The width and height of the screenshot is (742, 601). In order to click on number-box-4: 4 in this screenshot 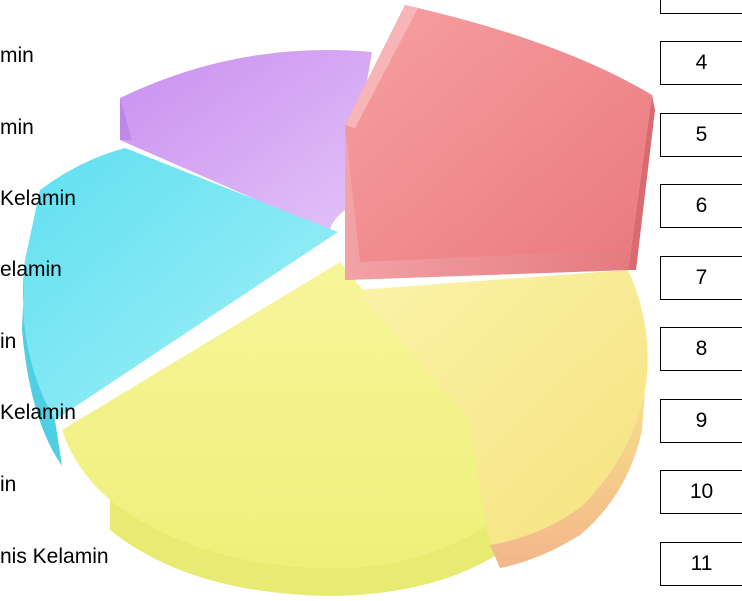, I will do `click(701, 63)`.